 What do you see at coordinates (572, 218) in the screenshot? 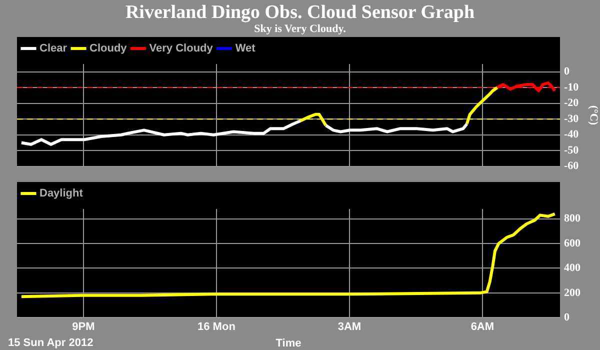
I see `y-tick-label: 800` at bounding box center [572, 218].